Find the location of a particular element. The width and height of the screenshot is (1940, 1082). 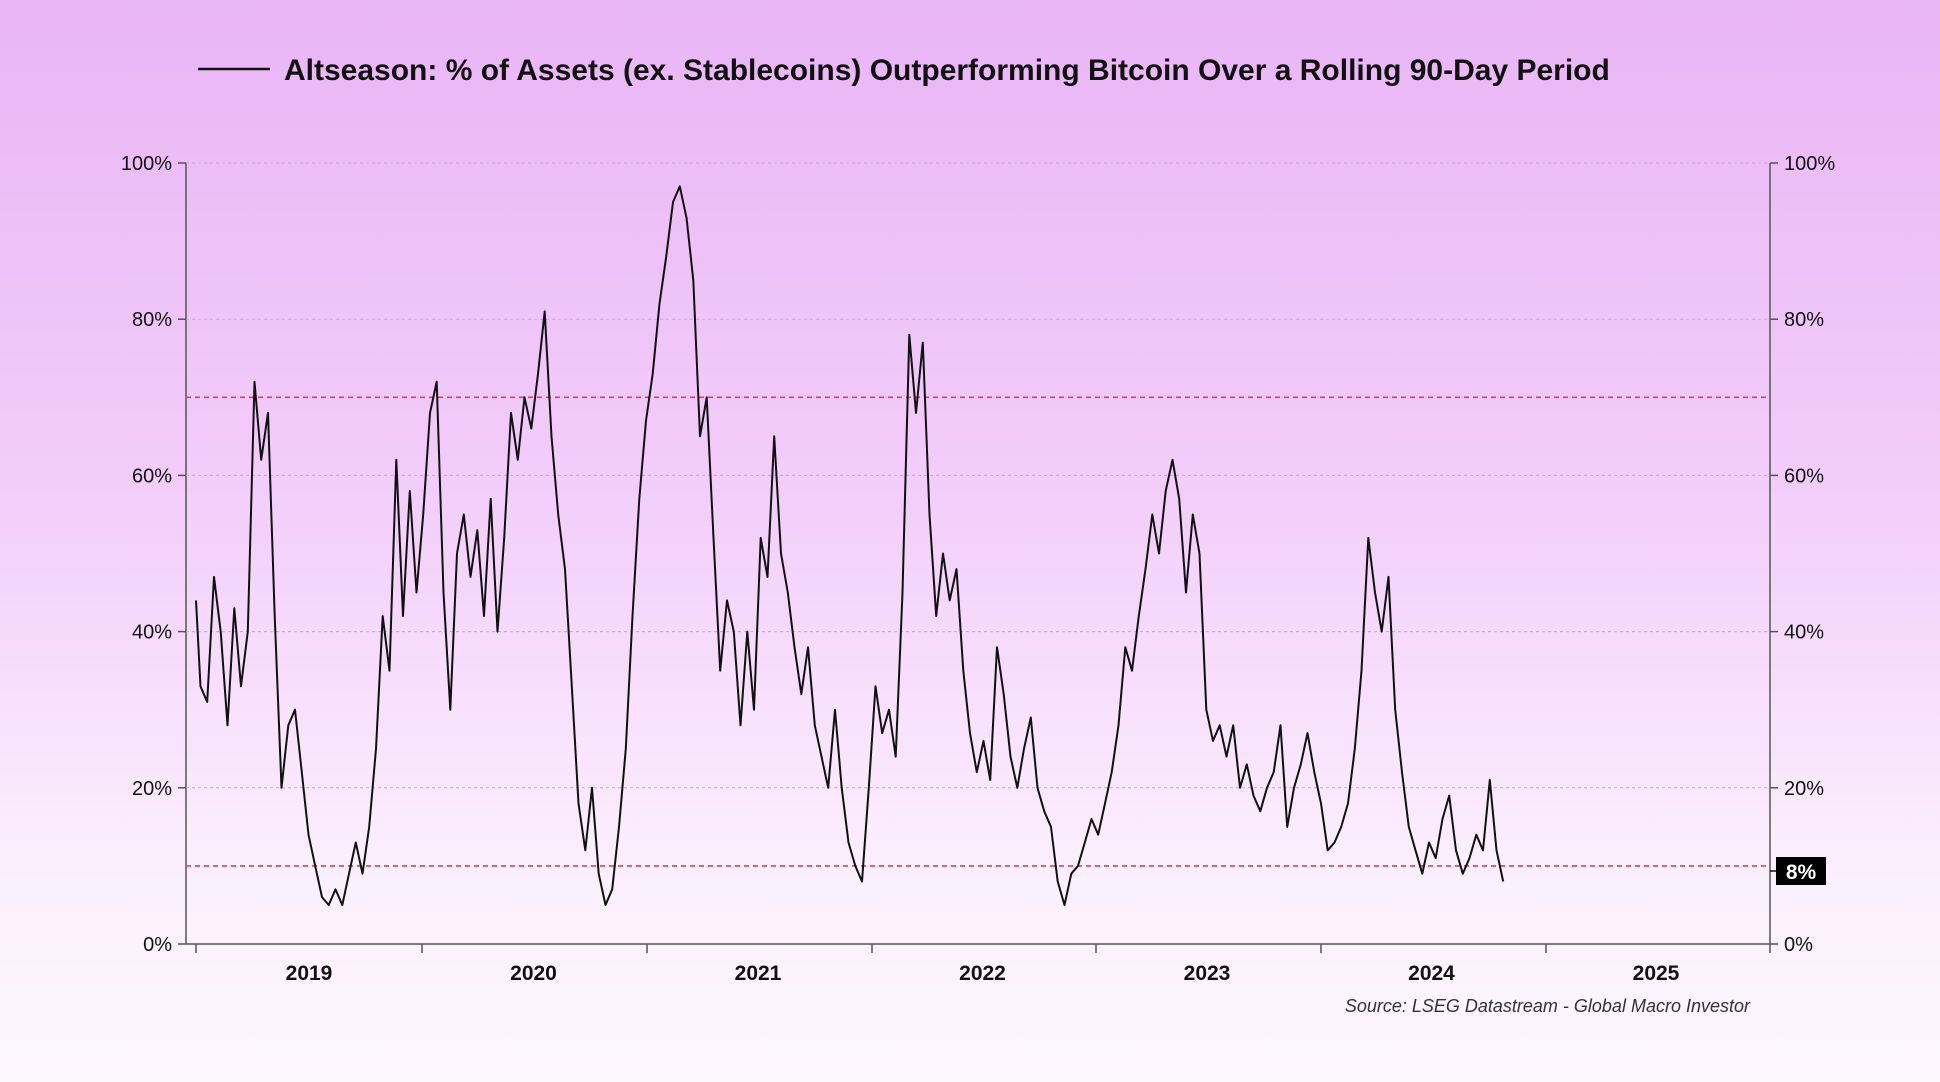

last-value-badge: 8% is located at coordinates (1798, 871).